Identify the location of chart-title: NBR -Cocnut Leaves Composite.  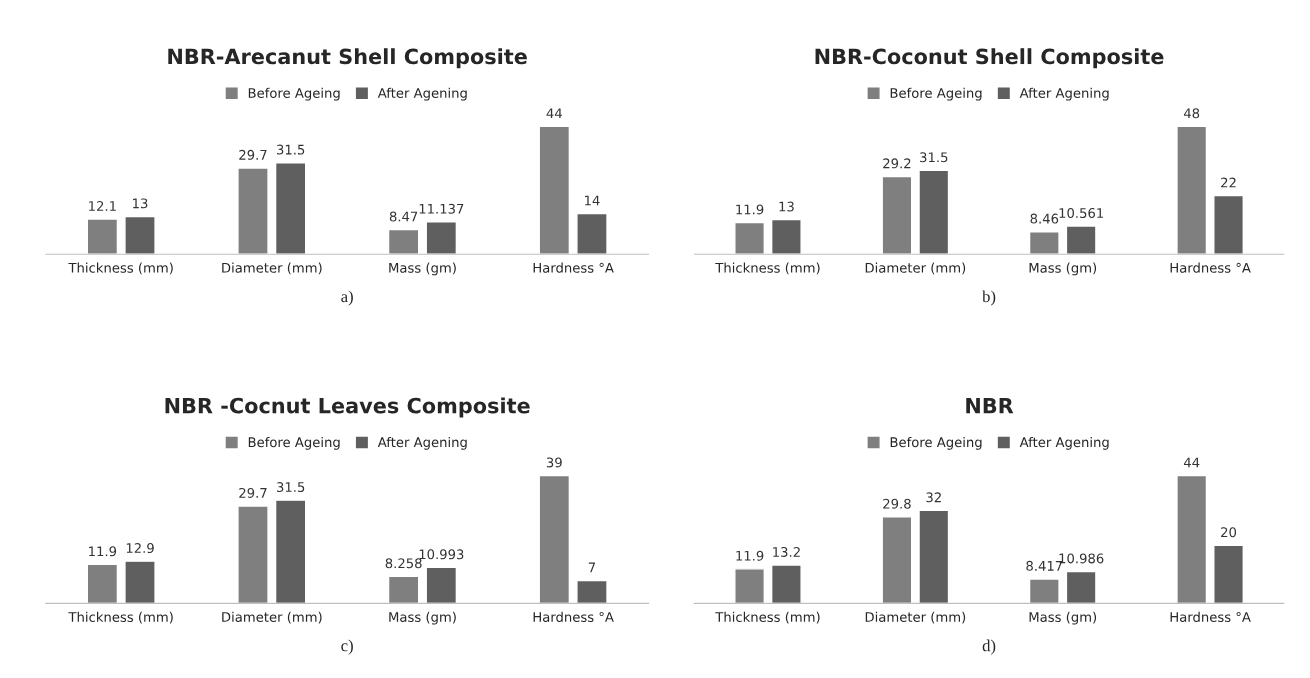
(347, 407).